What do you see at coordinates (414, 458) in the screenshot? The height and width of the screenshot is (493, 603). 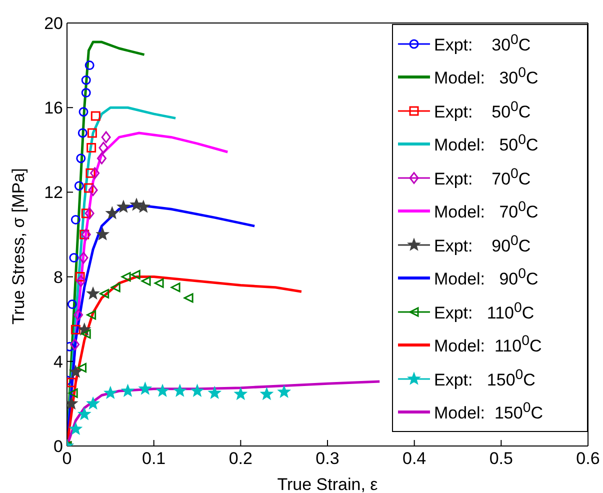 I see `x-tick-label: 0.4` at bounding box center [414, 458].